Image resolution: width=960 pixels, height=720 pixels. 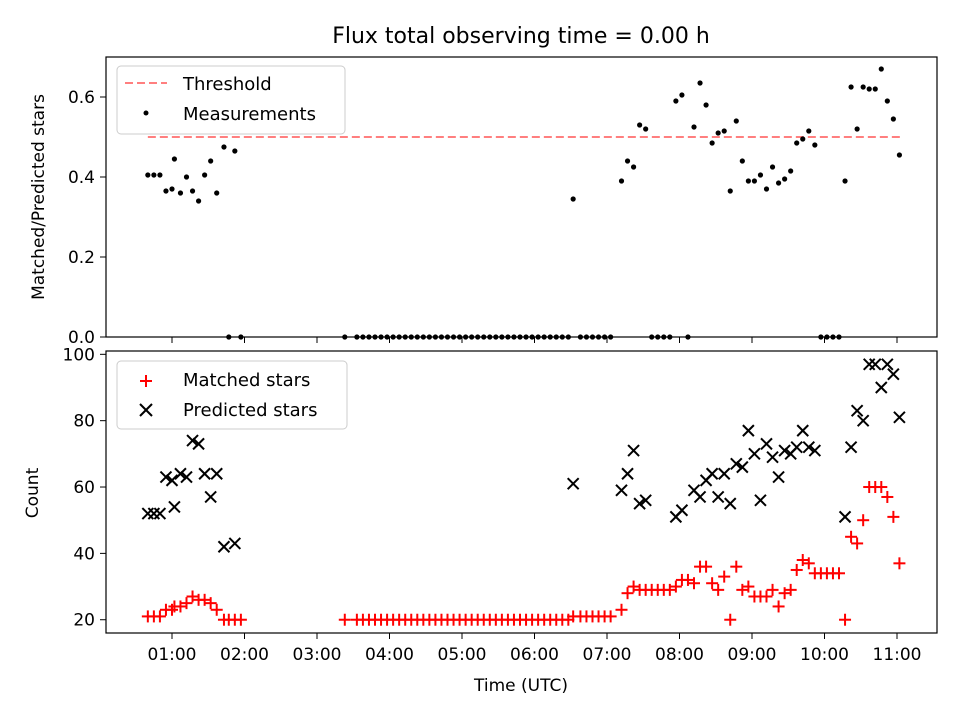 What do you see at coordinates (897, 655) in the screenshot?
I see `x-tick-label: 11:00` at bounding box center [897, 655].